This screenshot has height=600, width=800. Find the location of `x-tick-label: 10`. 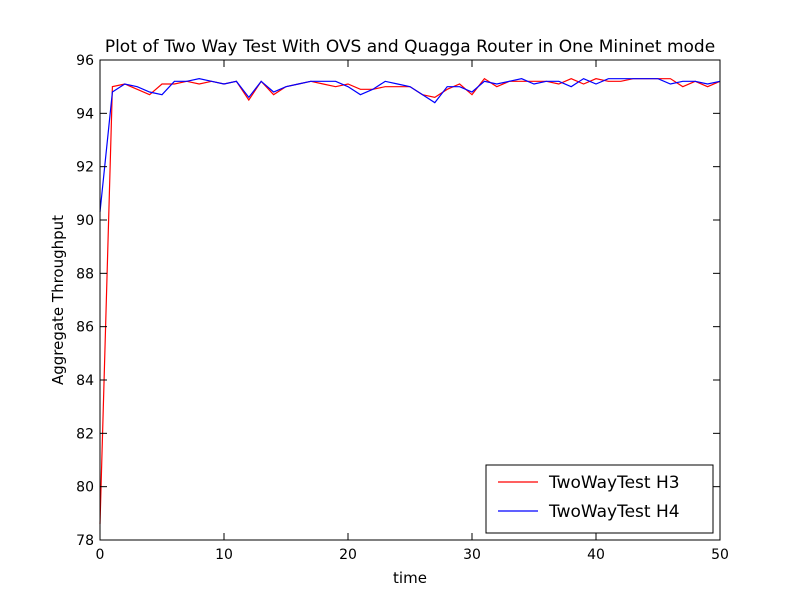

x-tick-label: 10 is located at coordinates (224, 555).